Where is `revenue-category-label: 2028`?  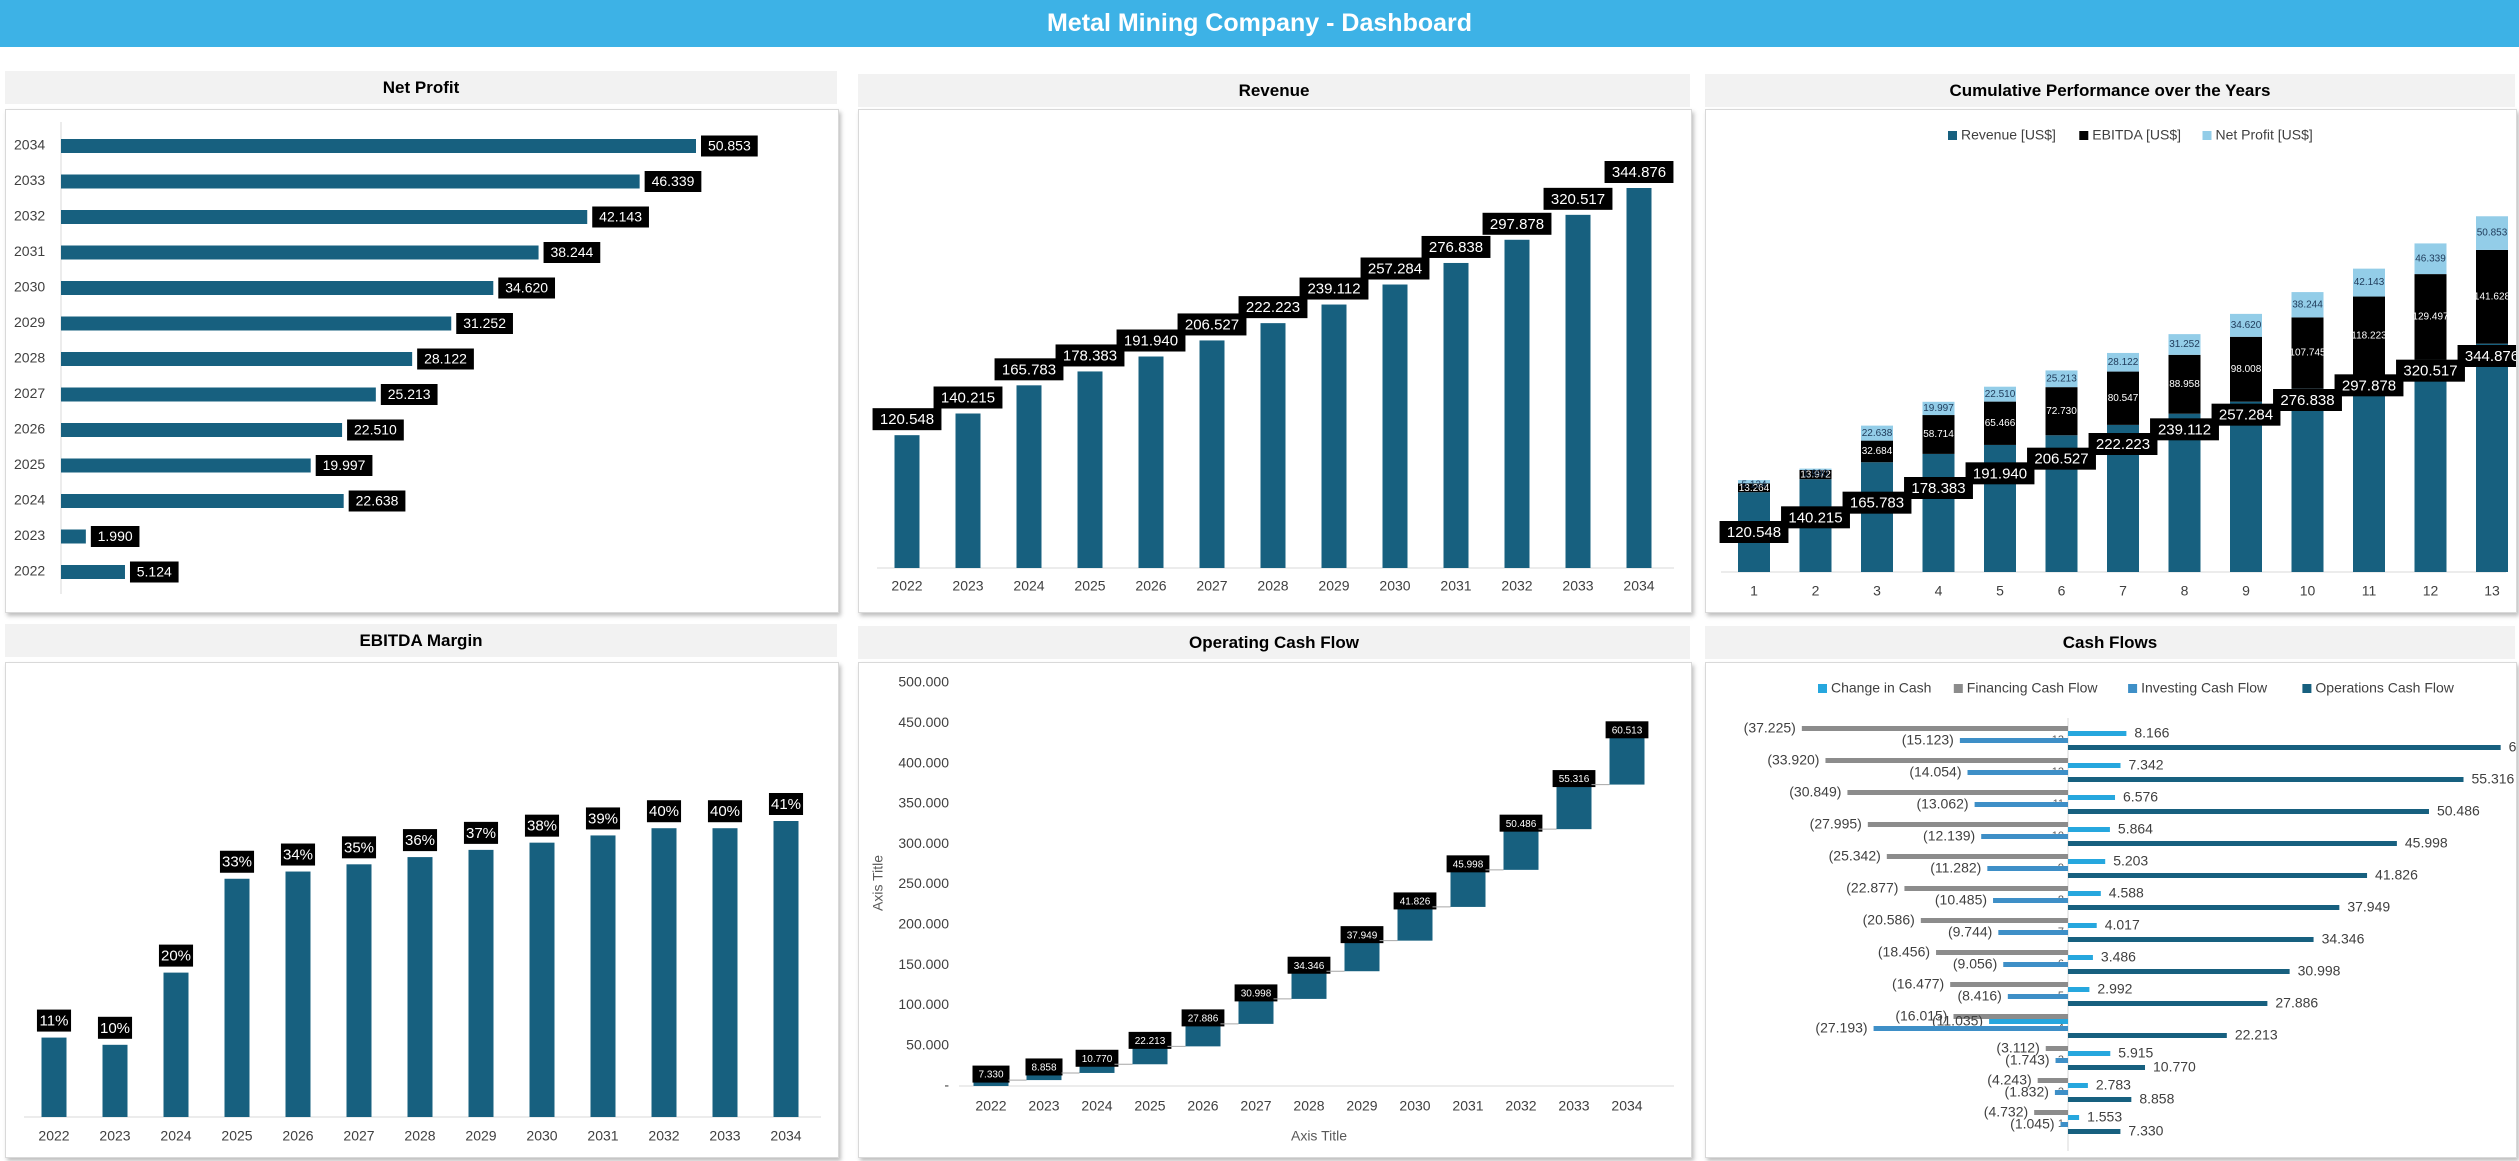 revenue-category-label: 2028 is located at coordinates (1272, 586).